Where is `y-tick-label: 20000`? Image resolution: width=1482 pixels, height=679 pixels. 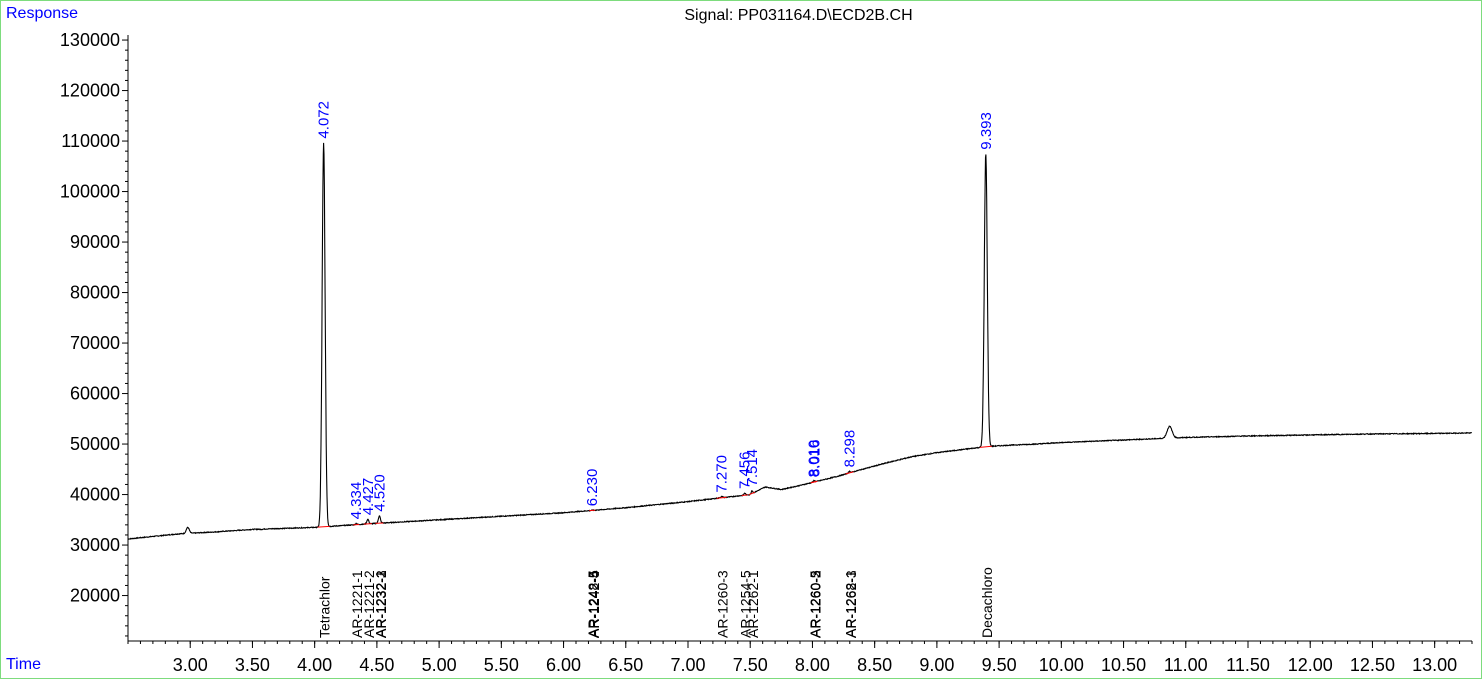
y-tick-label: 20000 is located at coordinates (95, 596).